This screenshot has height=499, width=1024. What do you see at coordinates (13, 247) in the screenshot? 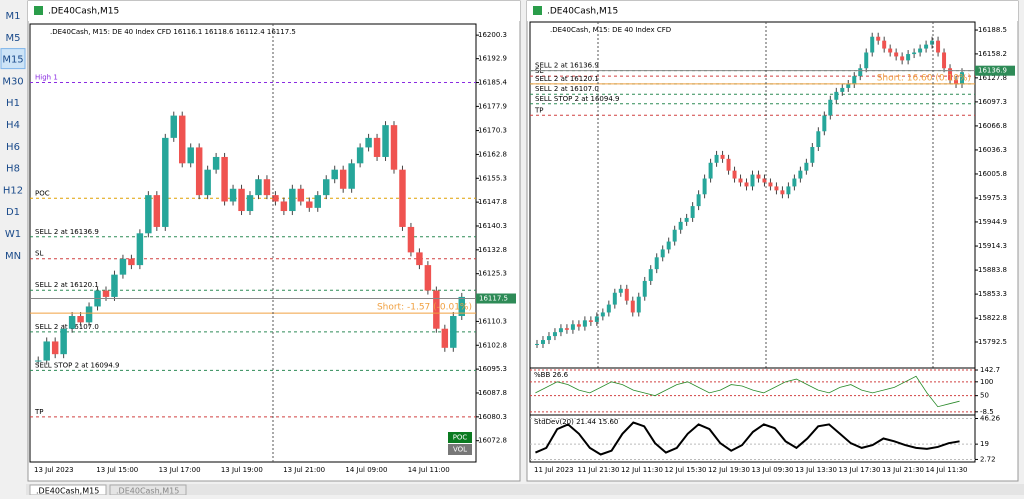
I see `sidebar` at bounding box center [13, 247].